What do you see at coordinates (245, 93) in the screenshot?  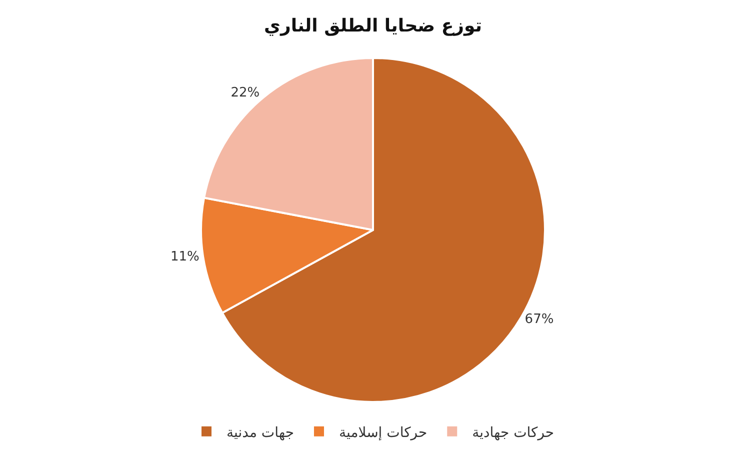 I see `data-label: 22%` at bounding box center [245, 93].